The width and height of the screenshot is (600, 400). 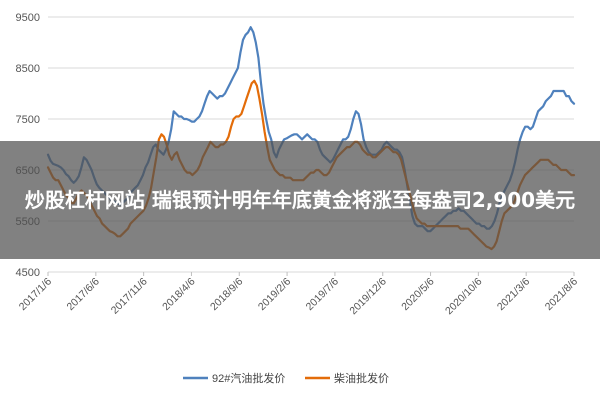 What do you see at coordinates (28, 18) in the screenshot?
I see `y-tick-label: 9500` at bounding box center [28, 18].